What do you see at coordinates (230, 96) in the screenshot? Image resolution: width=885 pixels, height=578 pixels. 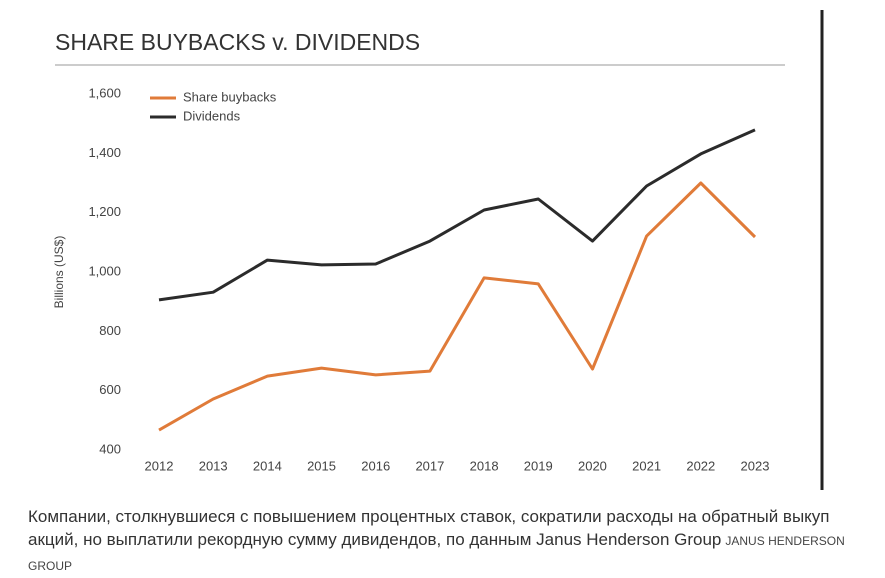 I see `legend-label: Share buybacks` at bounding box center [230, 96].